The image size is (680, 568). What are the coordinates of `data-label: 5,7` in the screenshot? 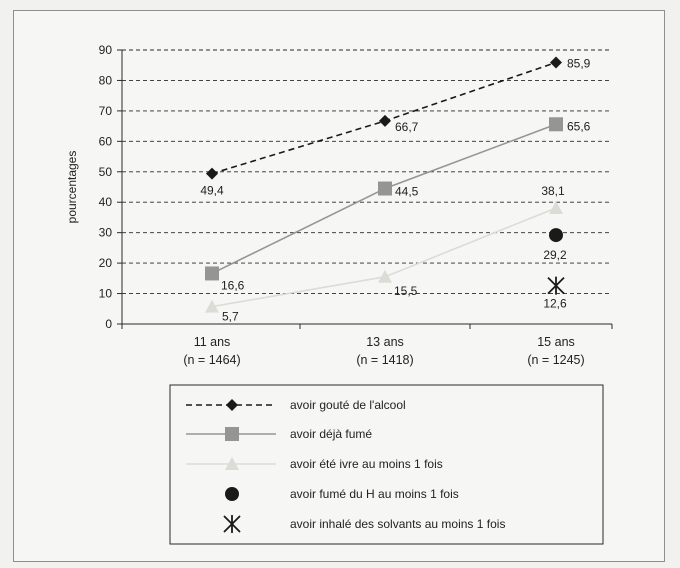 It's located at (230, 317).